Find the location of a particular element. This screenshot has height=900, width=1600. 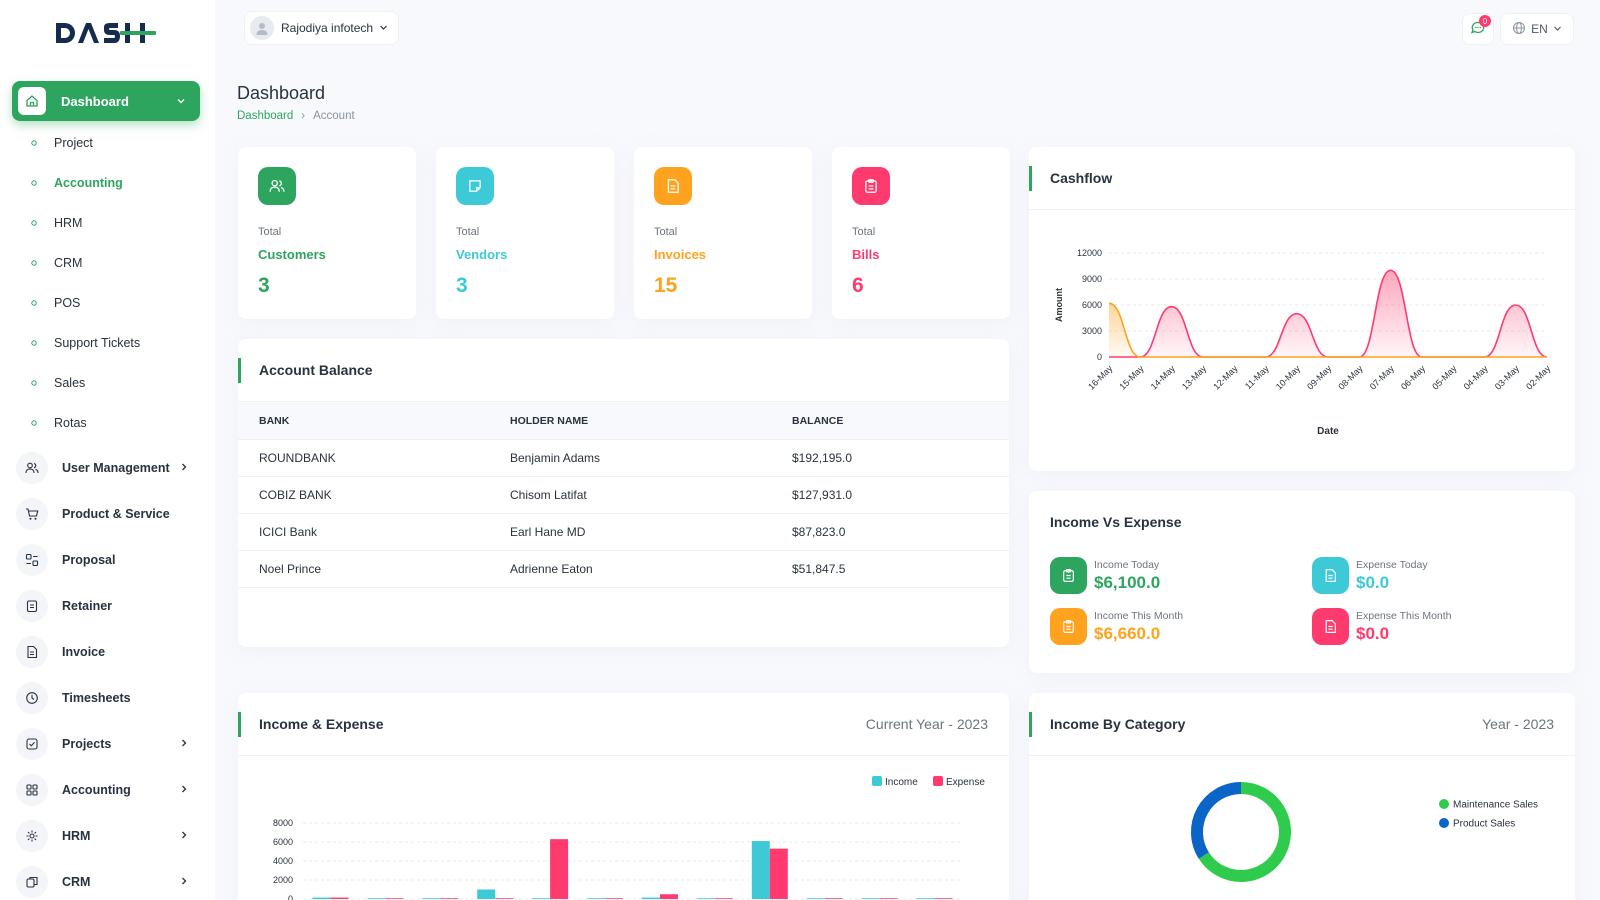

sidebar-item-dashboard: Dashboard is located at coordinates (106, 101).